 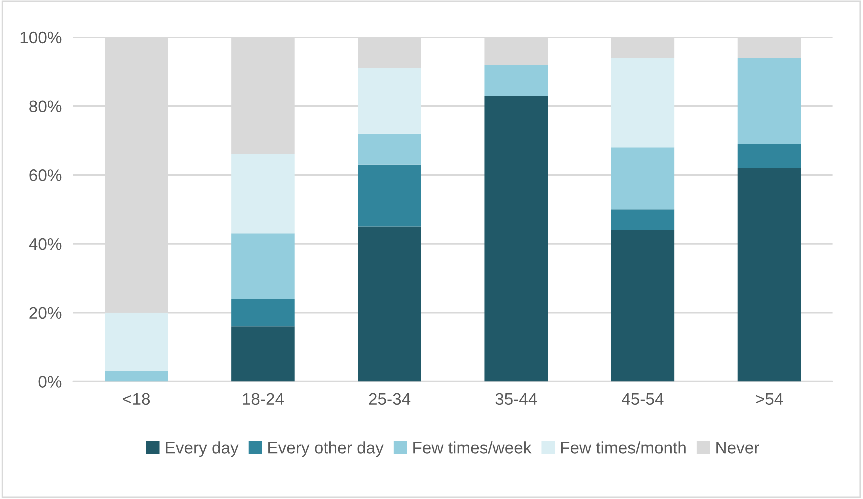 I want to click on y-tick-label: 100%, so click(x=41, y=38).